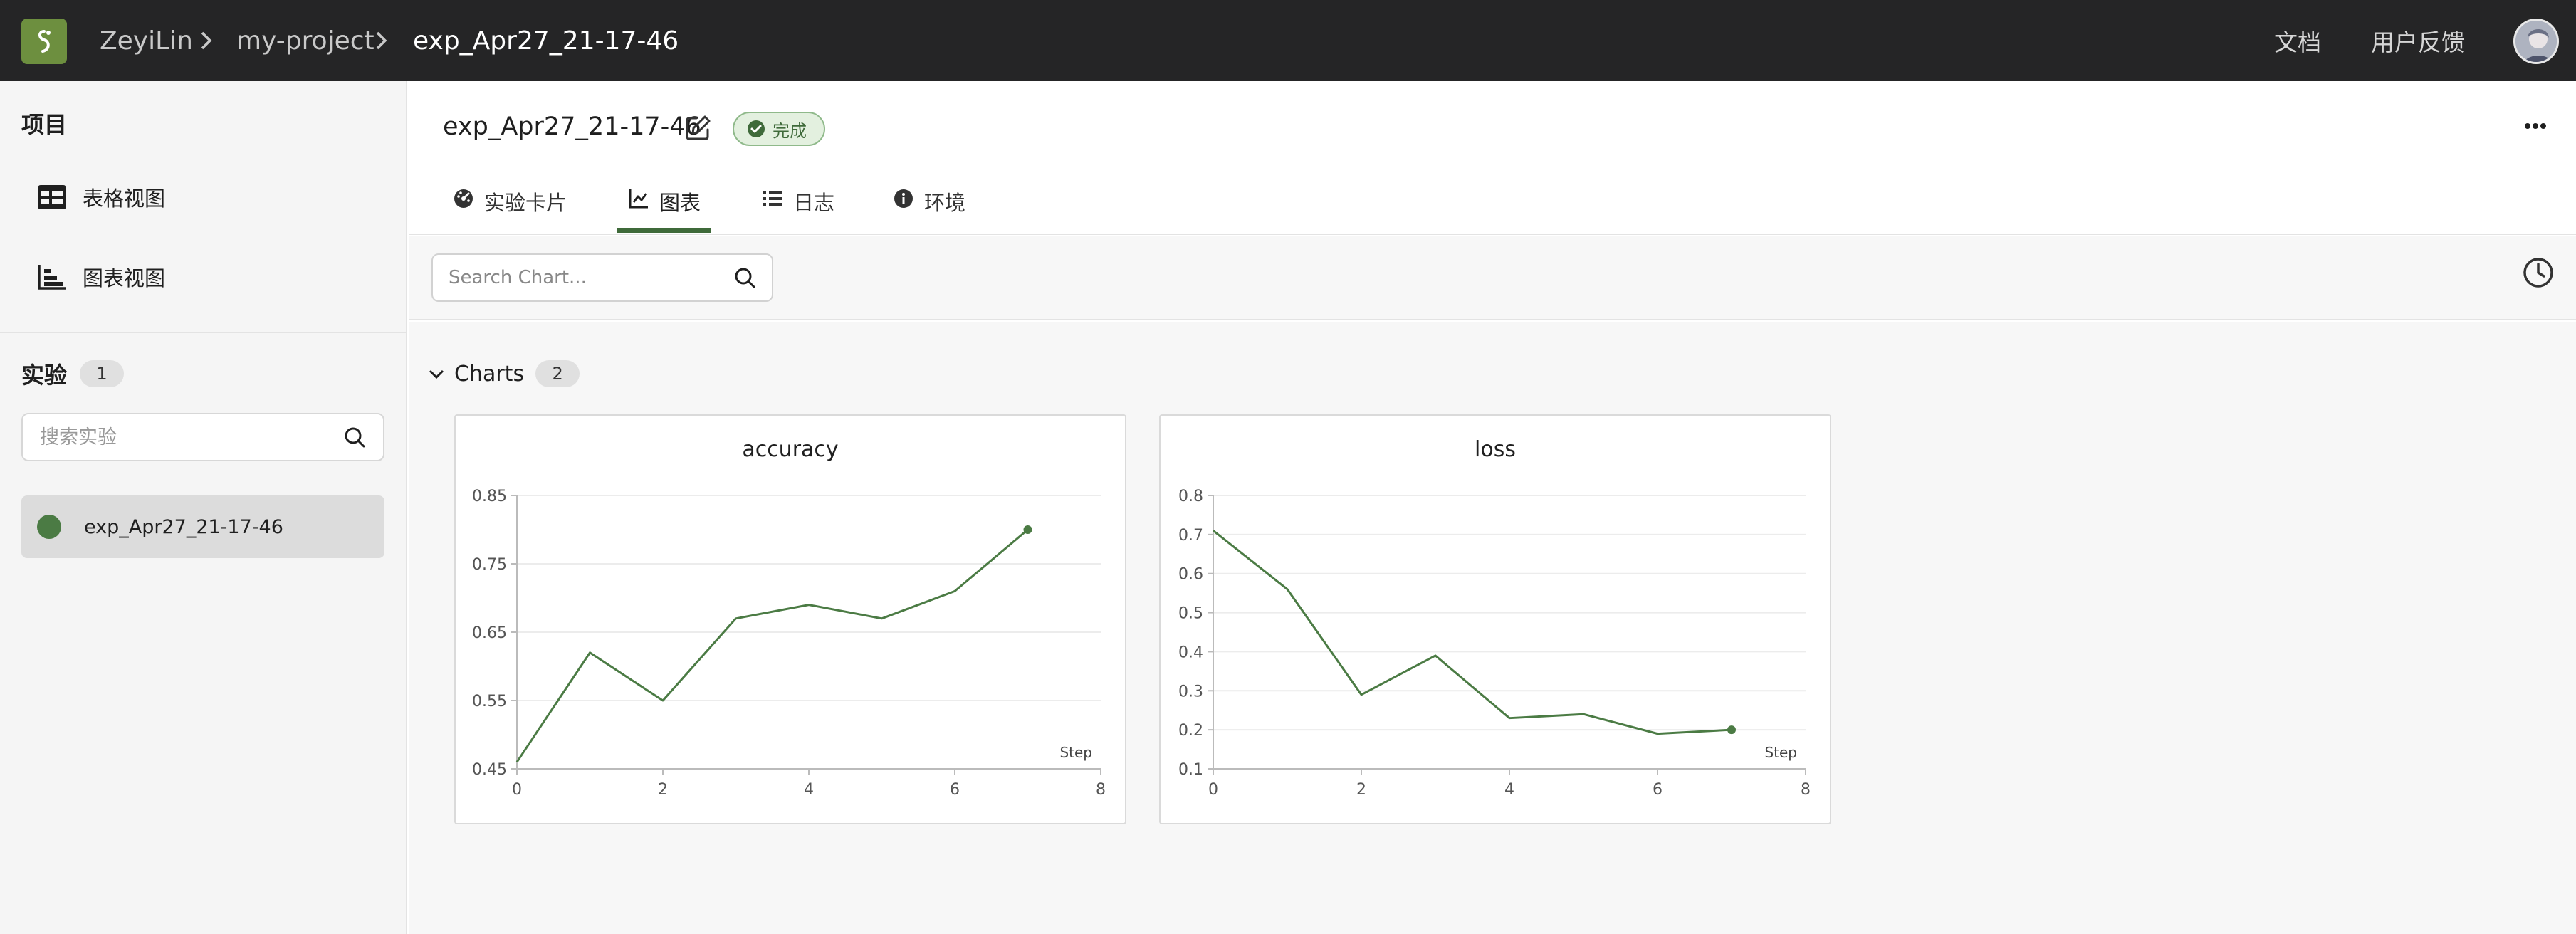 This screenshot has height=934, width=2576. Describe the element at coordinates (557, 373) in the screenshot. I see `chart-group-count: 2` at that location.